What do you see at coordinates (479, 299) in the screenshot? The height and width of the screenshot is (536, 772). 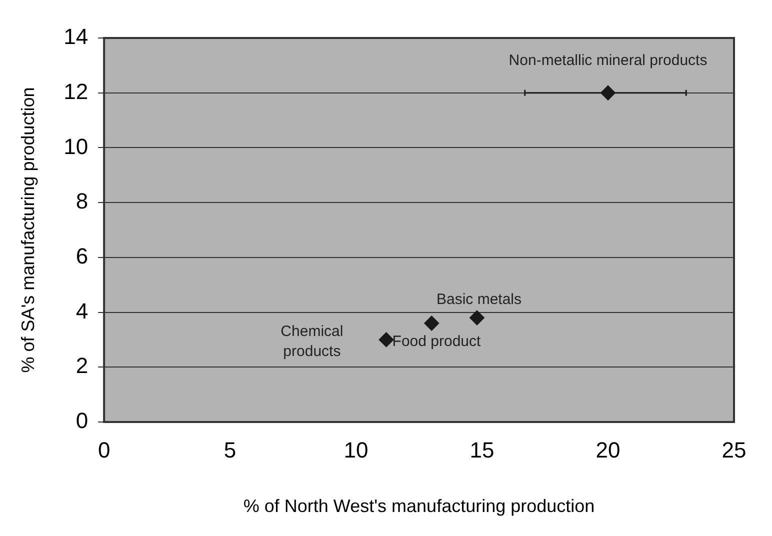 I see `annotation: Basic metals` at bounding box center [479, 299].